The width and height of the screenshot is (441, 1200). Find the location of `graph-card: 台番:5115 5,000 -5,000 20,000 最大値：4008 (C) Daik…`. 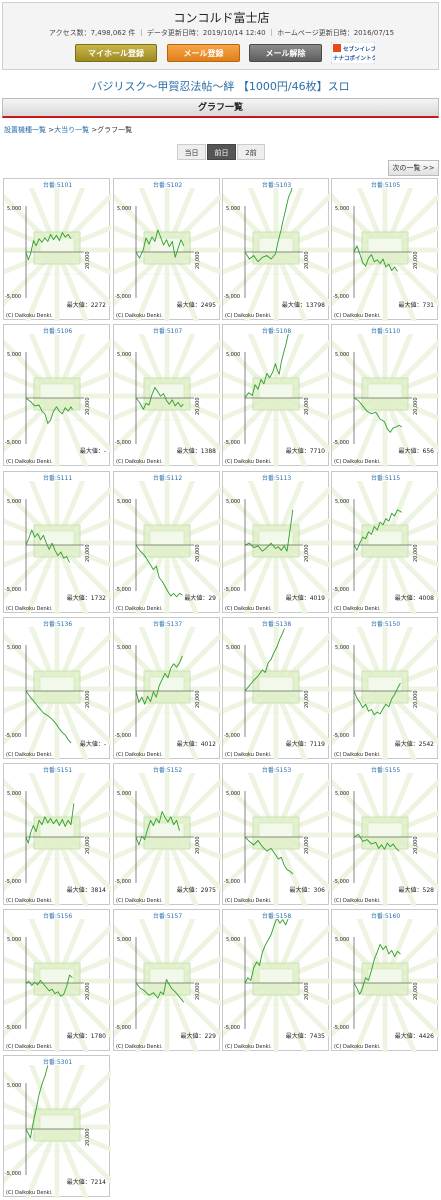

graph-card: 台番:5115 5,000 -5,000 20,000 最大値：4008 (C) Daik… is located at coordinates (385, 542).